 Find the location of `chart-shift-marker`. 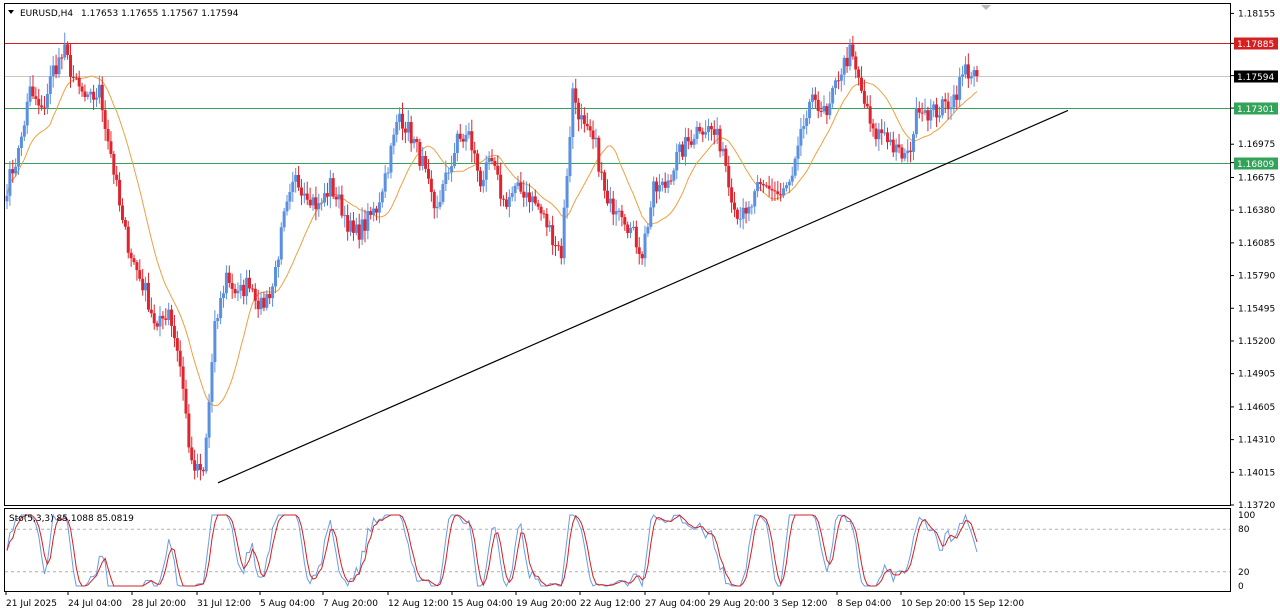

chart-shift-marker is located at coordinates (986, 7).